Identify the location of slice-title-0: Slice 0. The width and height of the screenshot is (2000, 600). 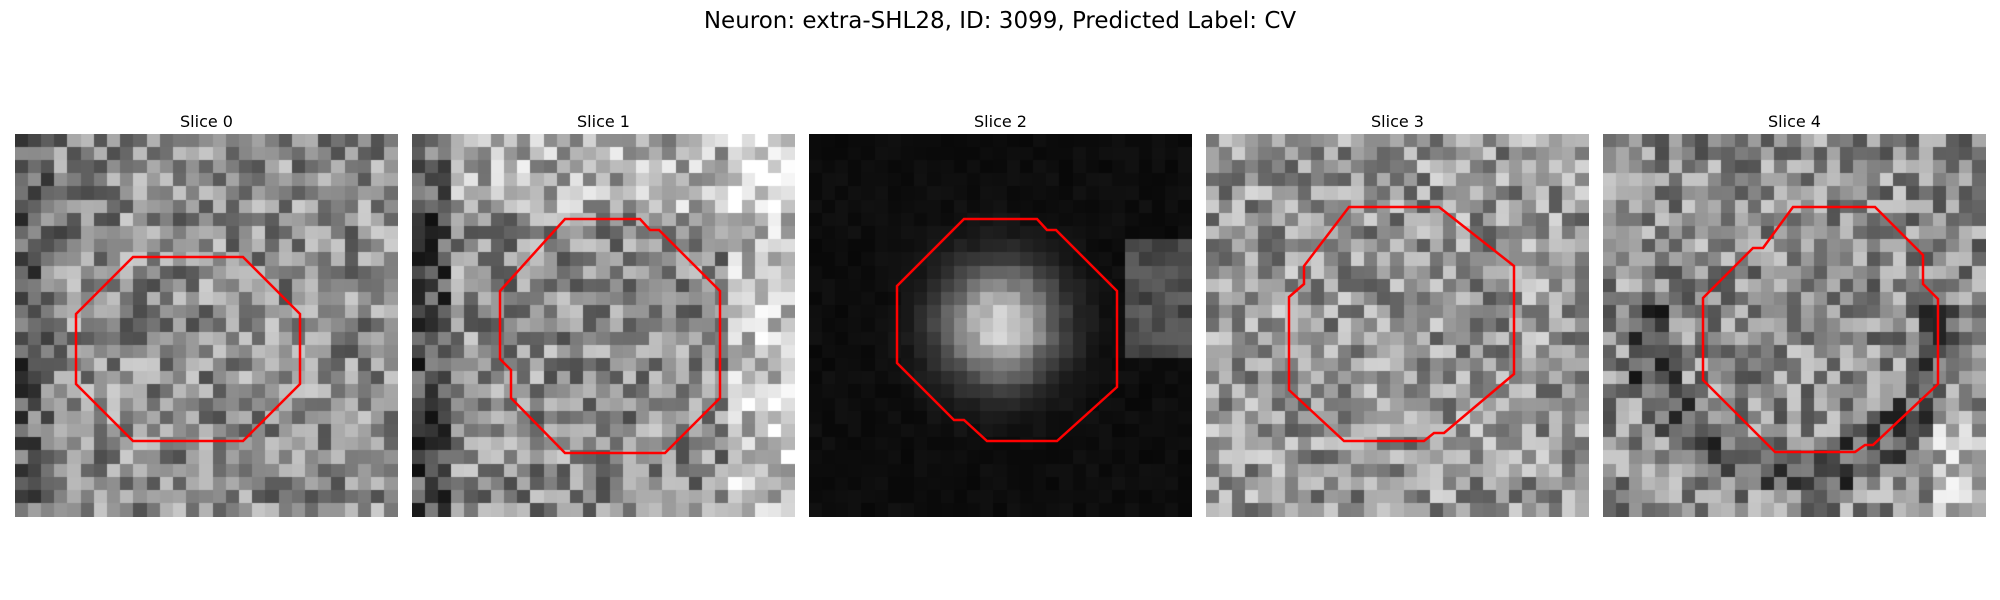
(206, 121).